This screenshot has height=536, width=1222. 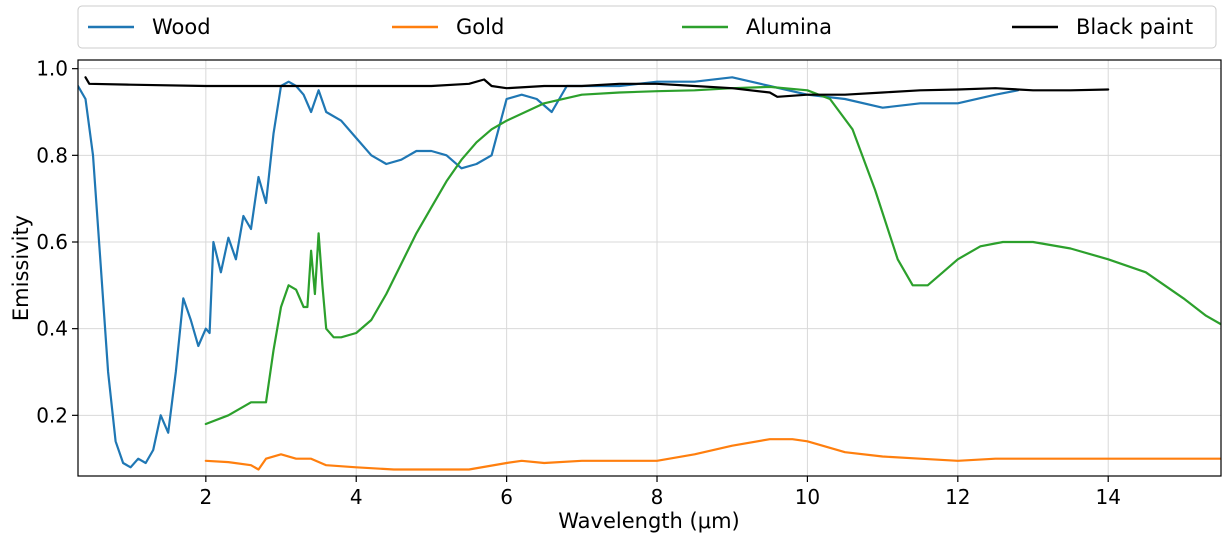 I want to click on x-axis-label: Wavelength (μm), so click(x=648, y=521).